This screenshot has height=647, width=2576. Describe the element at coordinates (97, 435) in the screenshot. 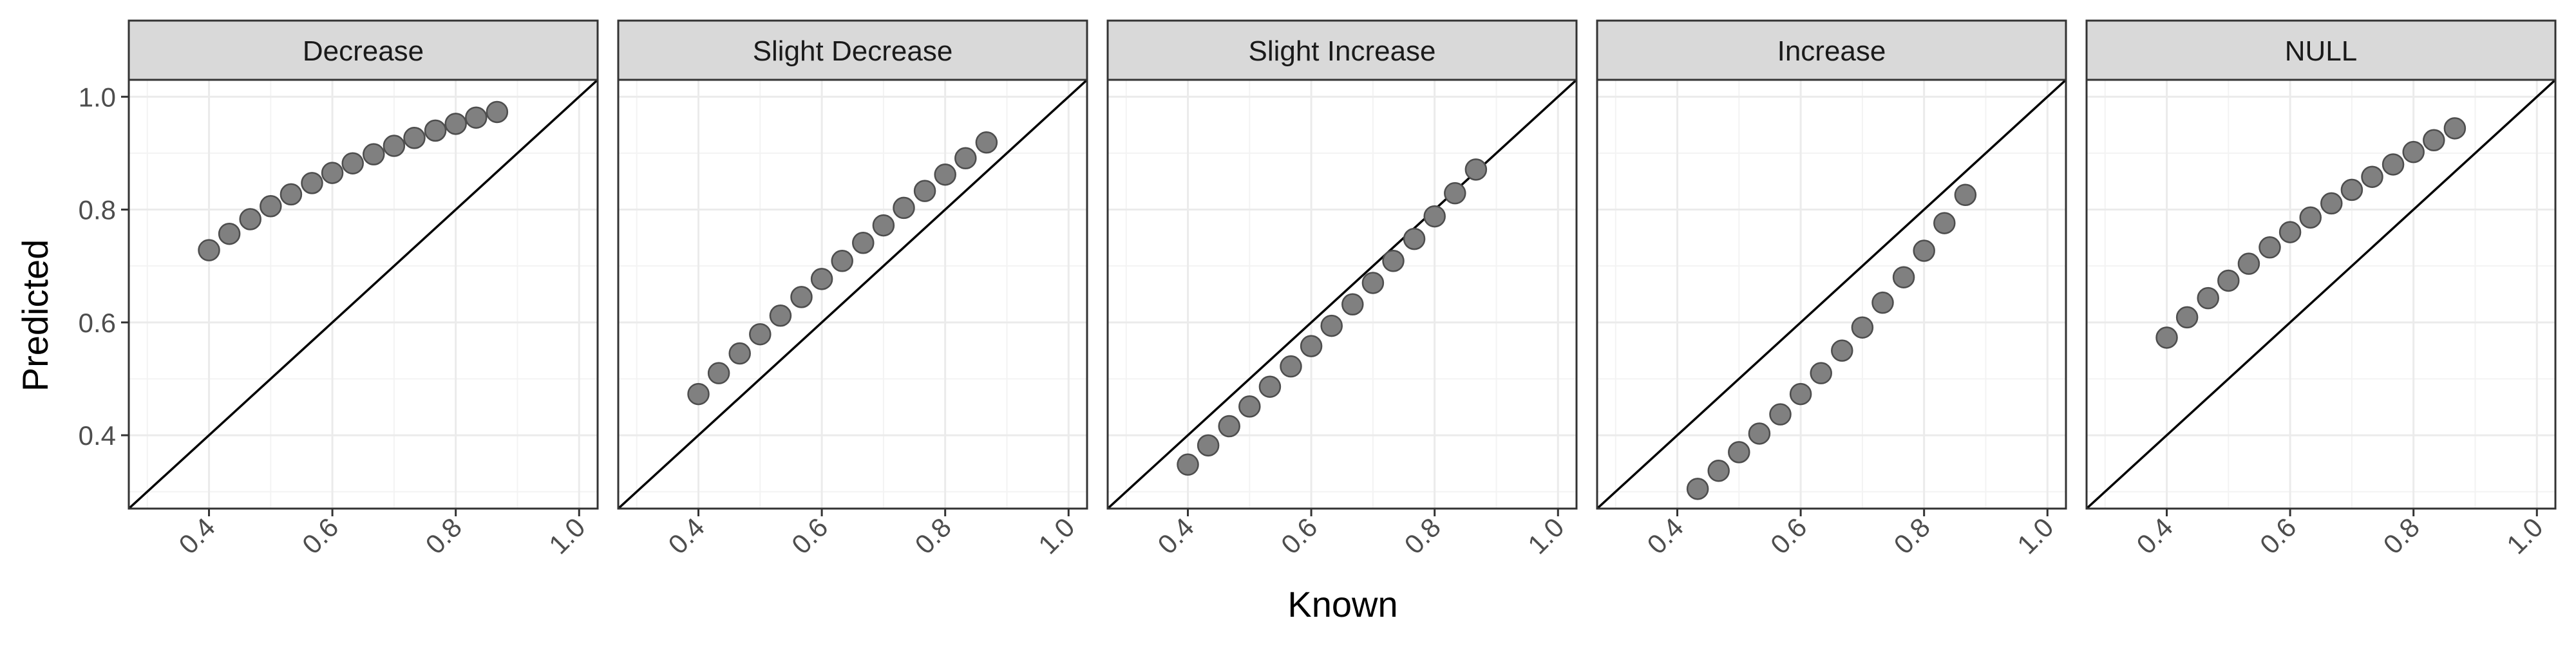

I see `y-tick-label: 0.4` at that location.